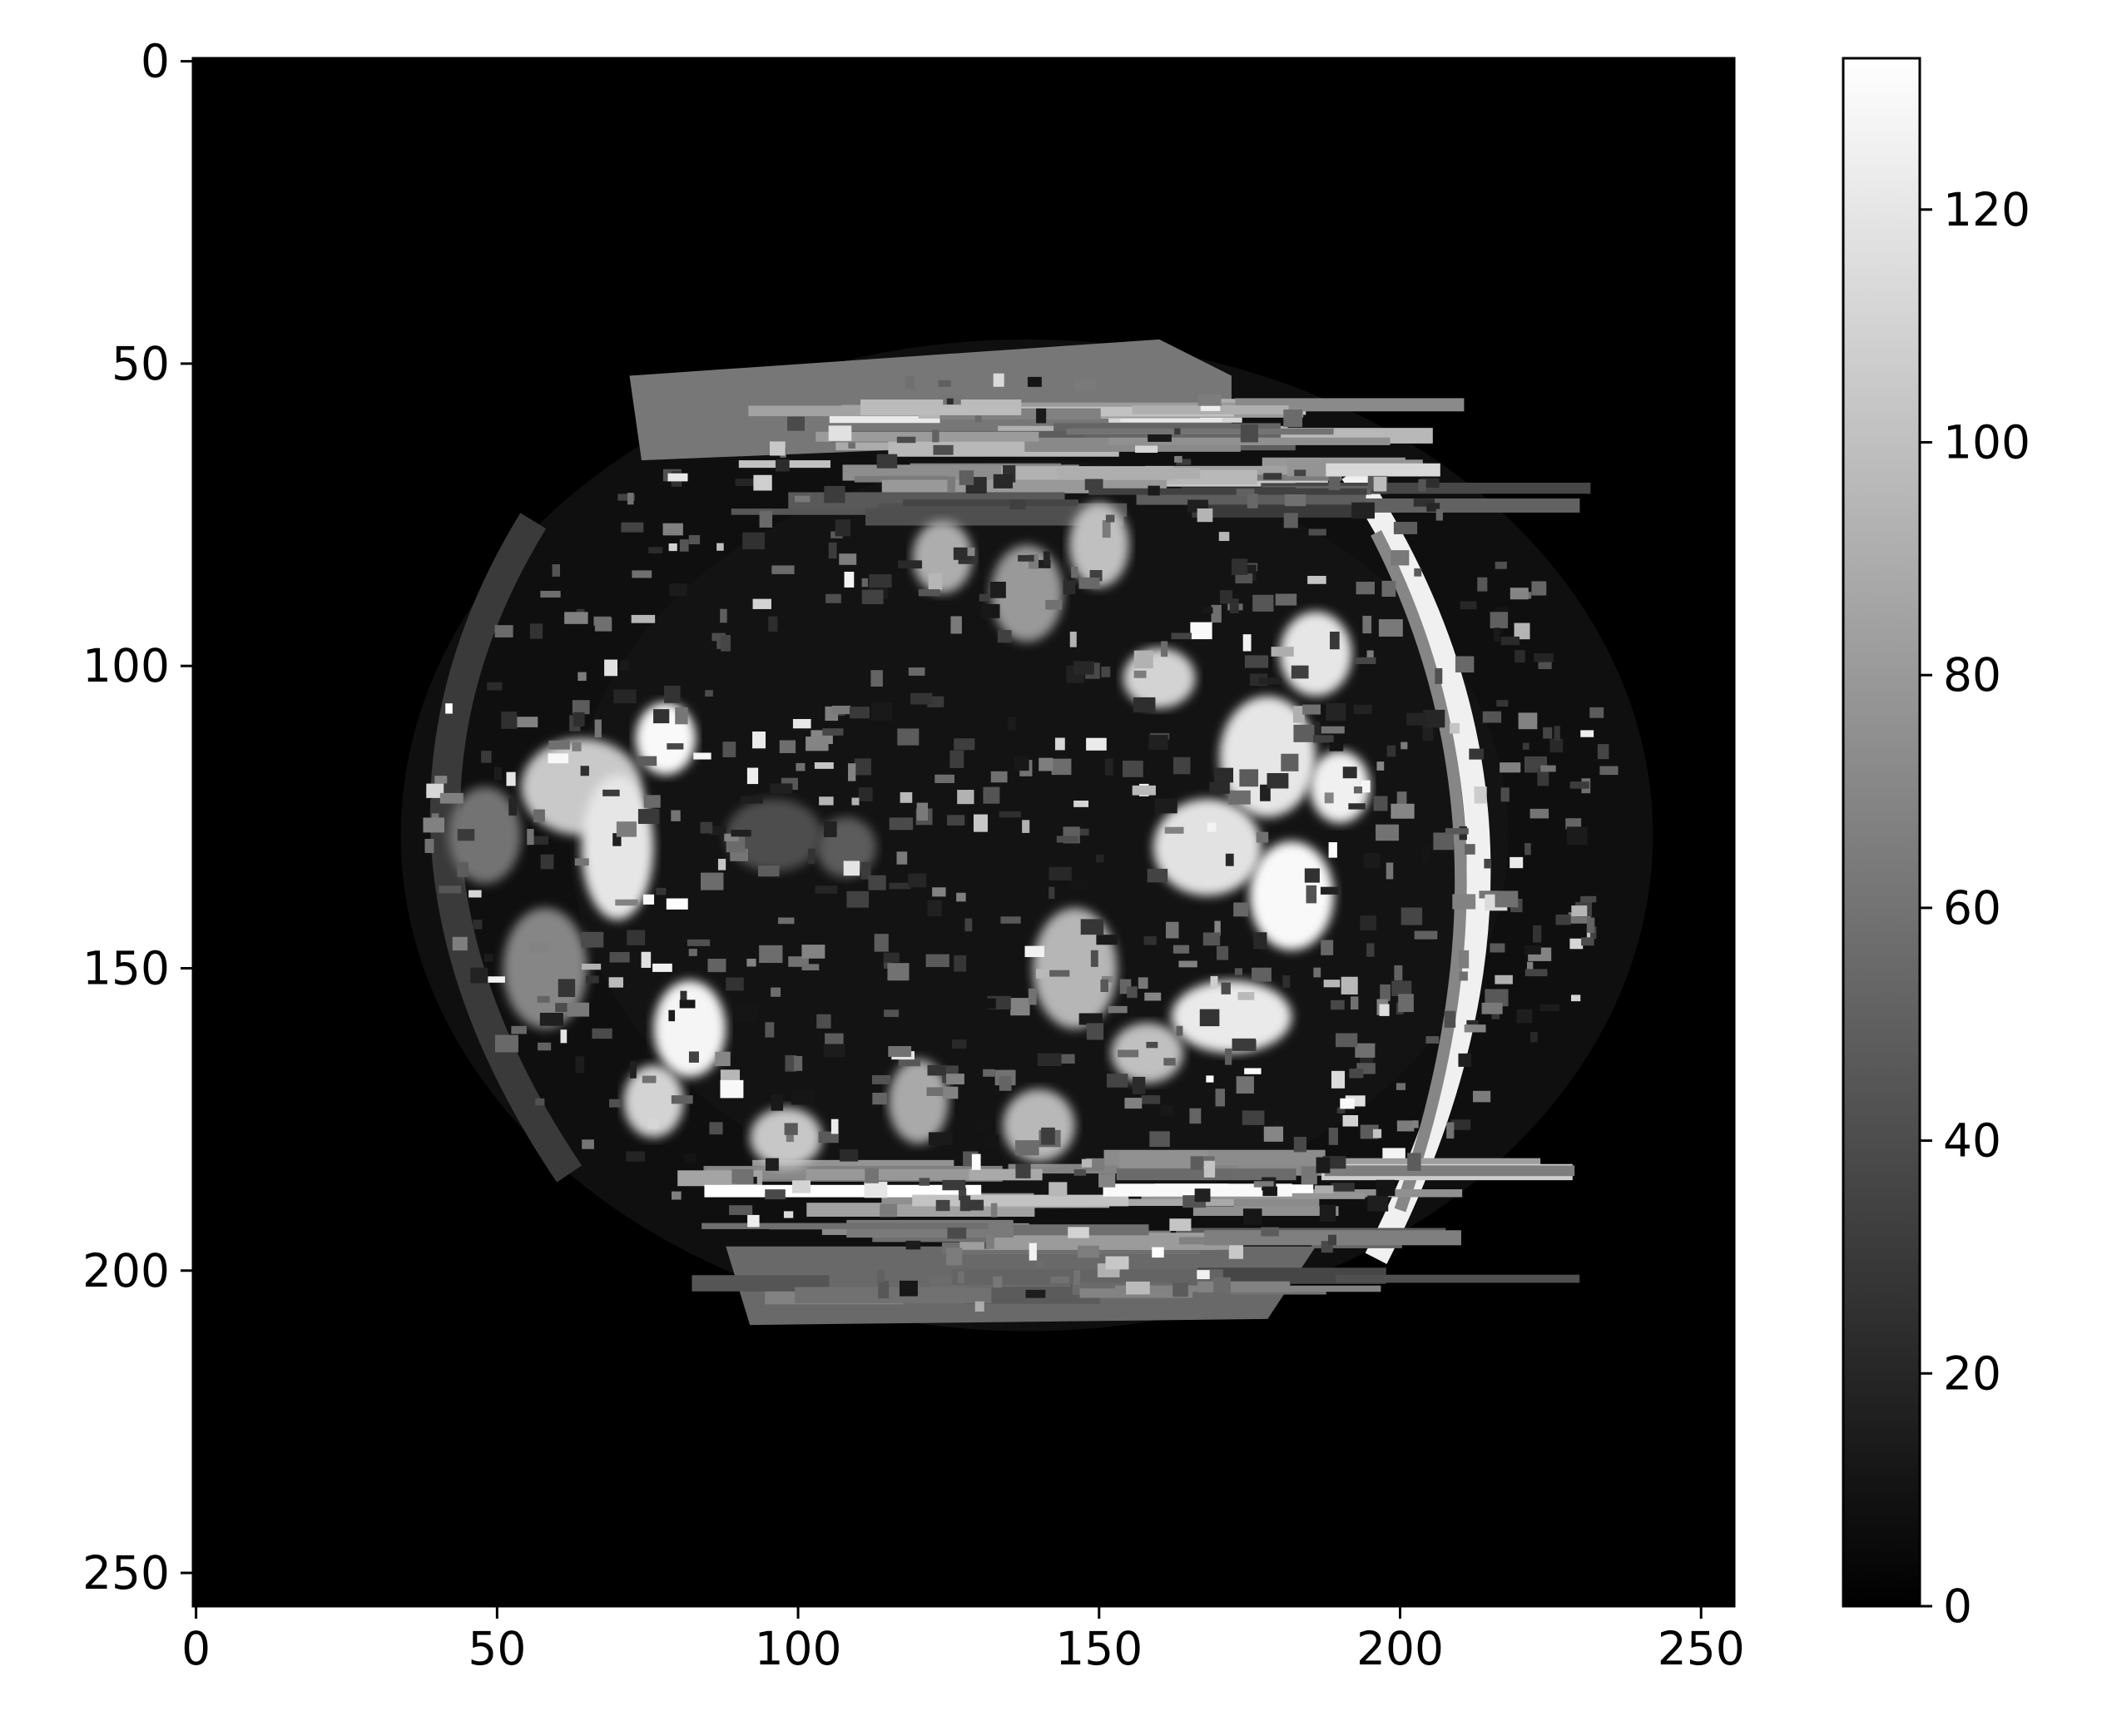 The height and width of the screenshot is (1736, 2102). I want to click on x-tick-label: 100, so click(799, 1648).